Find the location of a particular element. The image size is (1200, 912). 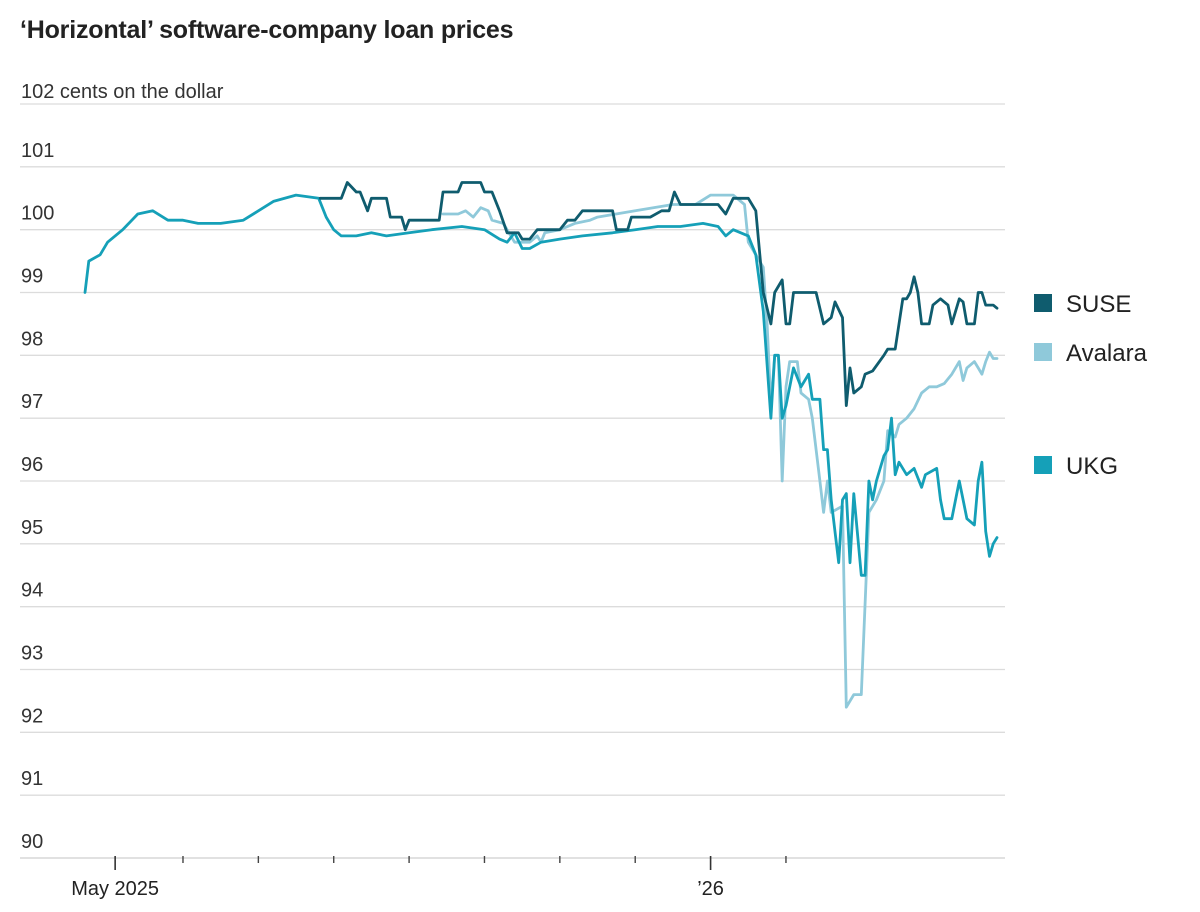

y-tick-label: 96 is located at coordinates (32, 465).